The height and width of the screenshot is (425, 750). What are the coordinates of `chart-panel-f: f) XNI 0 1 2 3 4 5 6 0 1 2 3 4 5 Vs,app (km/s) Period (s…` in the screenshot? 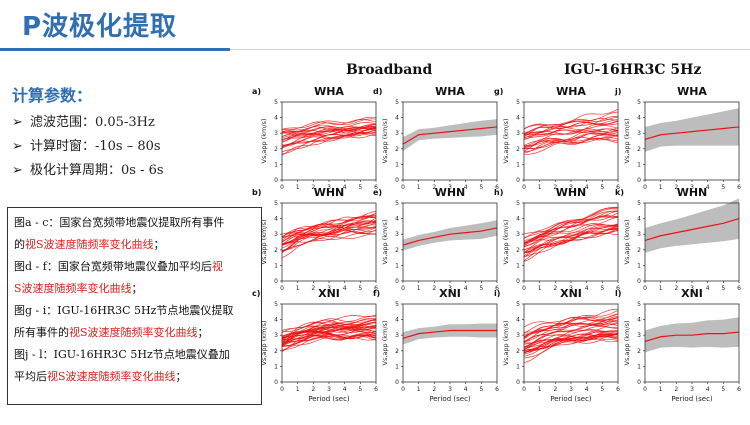 It's located at (440, 344).